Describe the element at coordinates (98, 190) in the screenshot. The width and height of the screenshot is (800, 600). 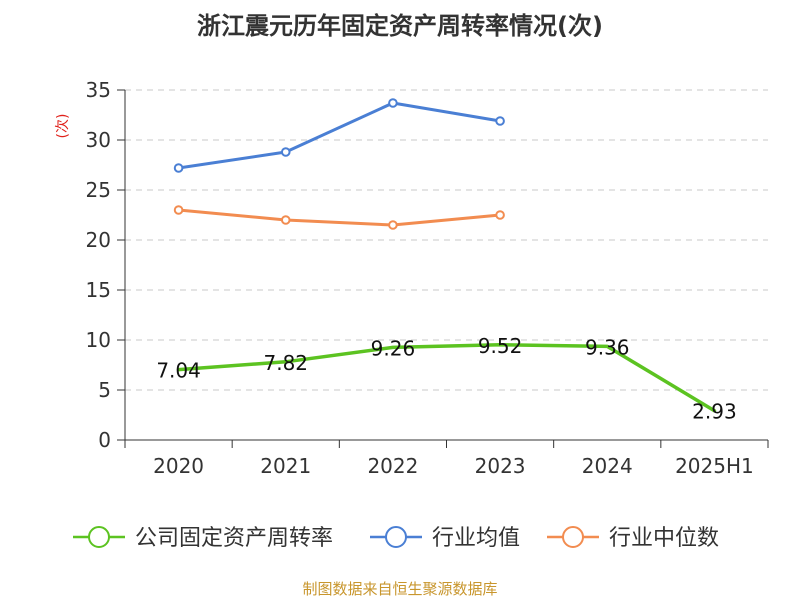
I see `y-tick-label: 25` at that location.